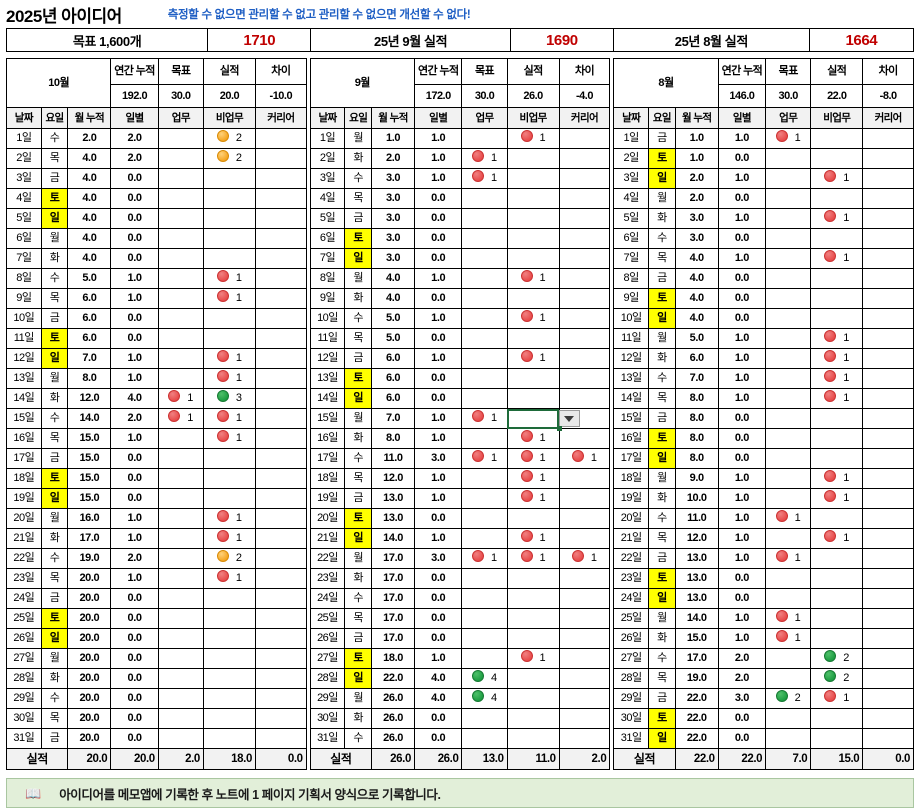 This screenshot has height=808, width=918. What do you see at coordinates (54, 478) in the screenshot?
I see `cell-dow-october-18: 토` at bounding box center [54, 478].